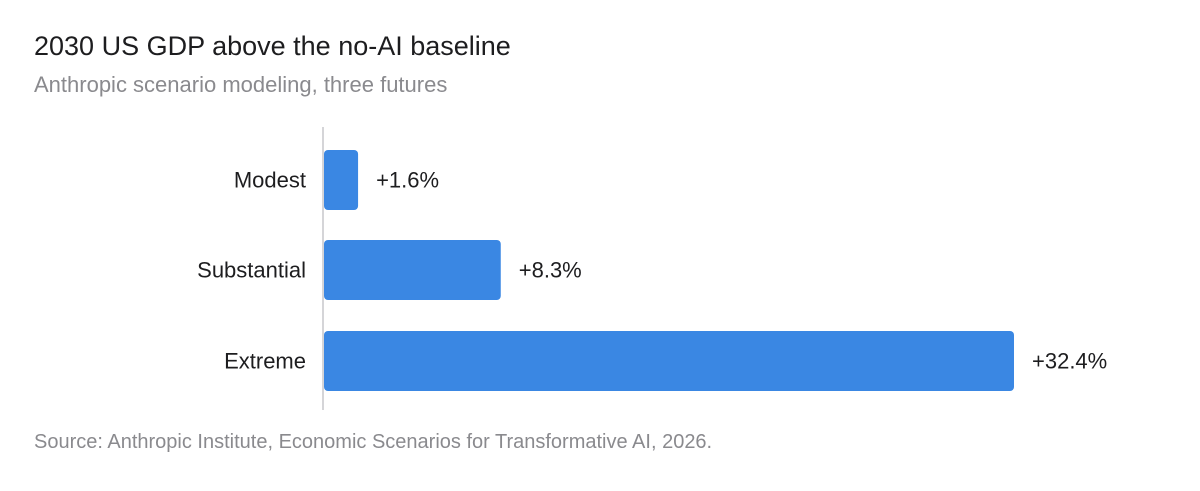 The width and height of the screenshot is (1200, 491). Describe the element at coordinates (412, 270) in the screenshot. I see `bar-substantial` at that location.